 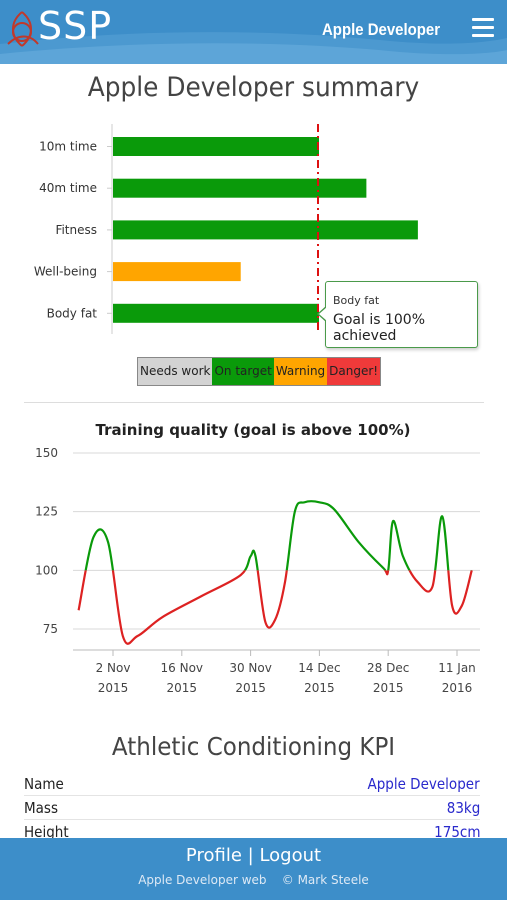 What do you see at coordinates (300, 371) in the screenshot?
I see `legend-item-warning: Warning` at bounding box center [300, 371].